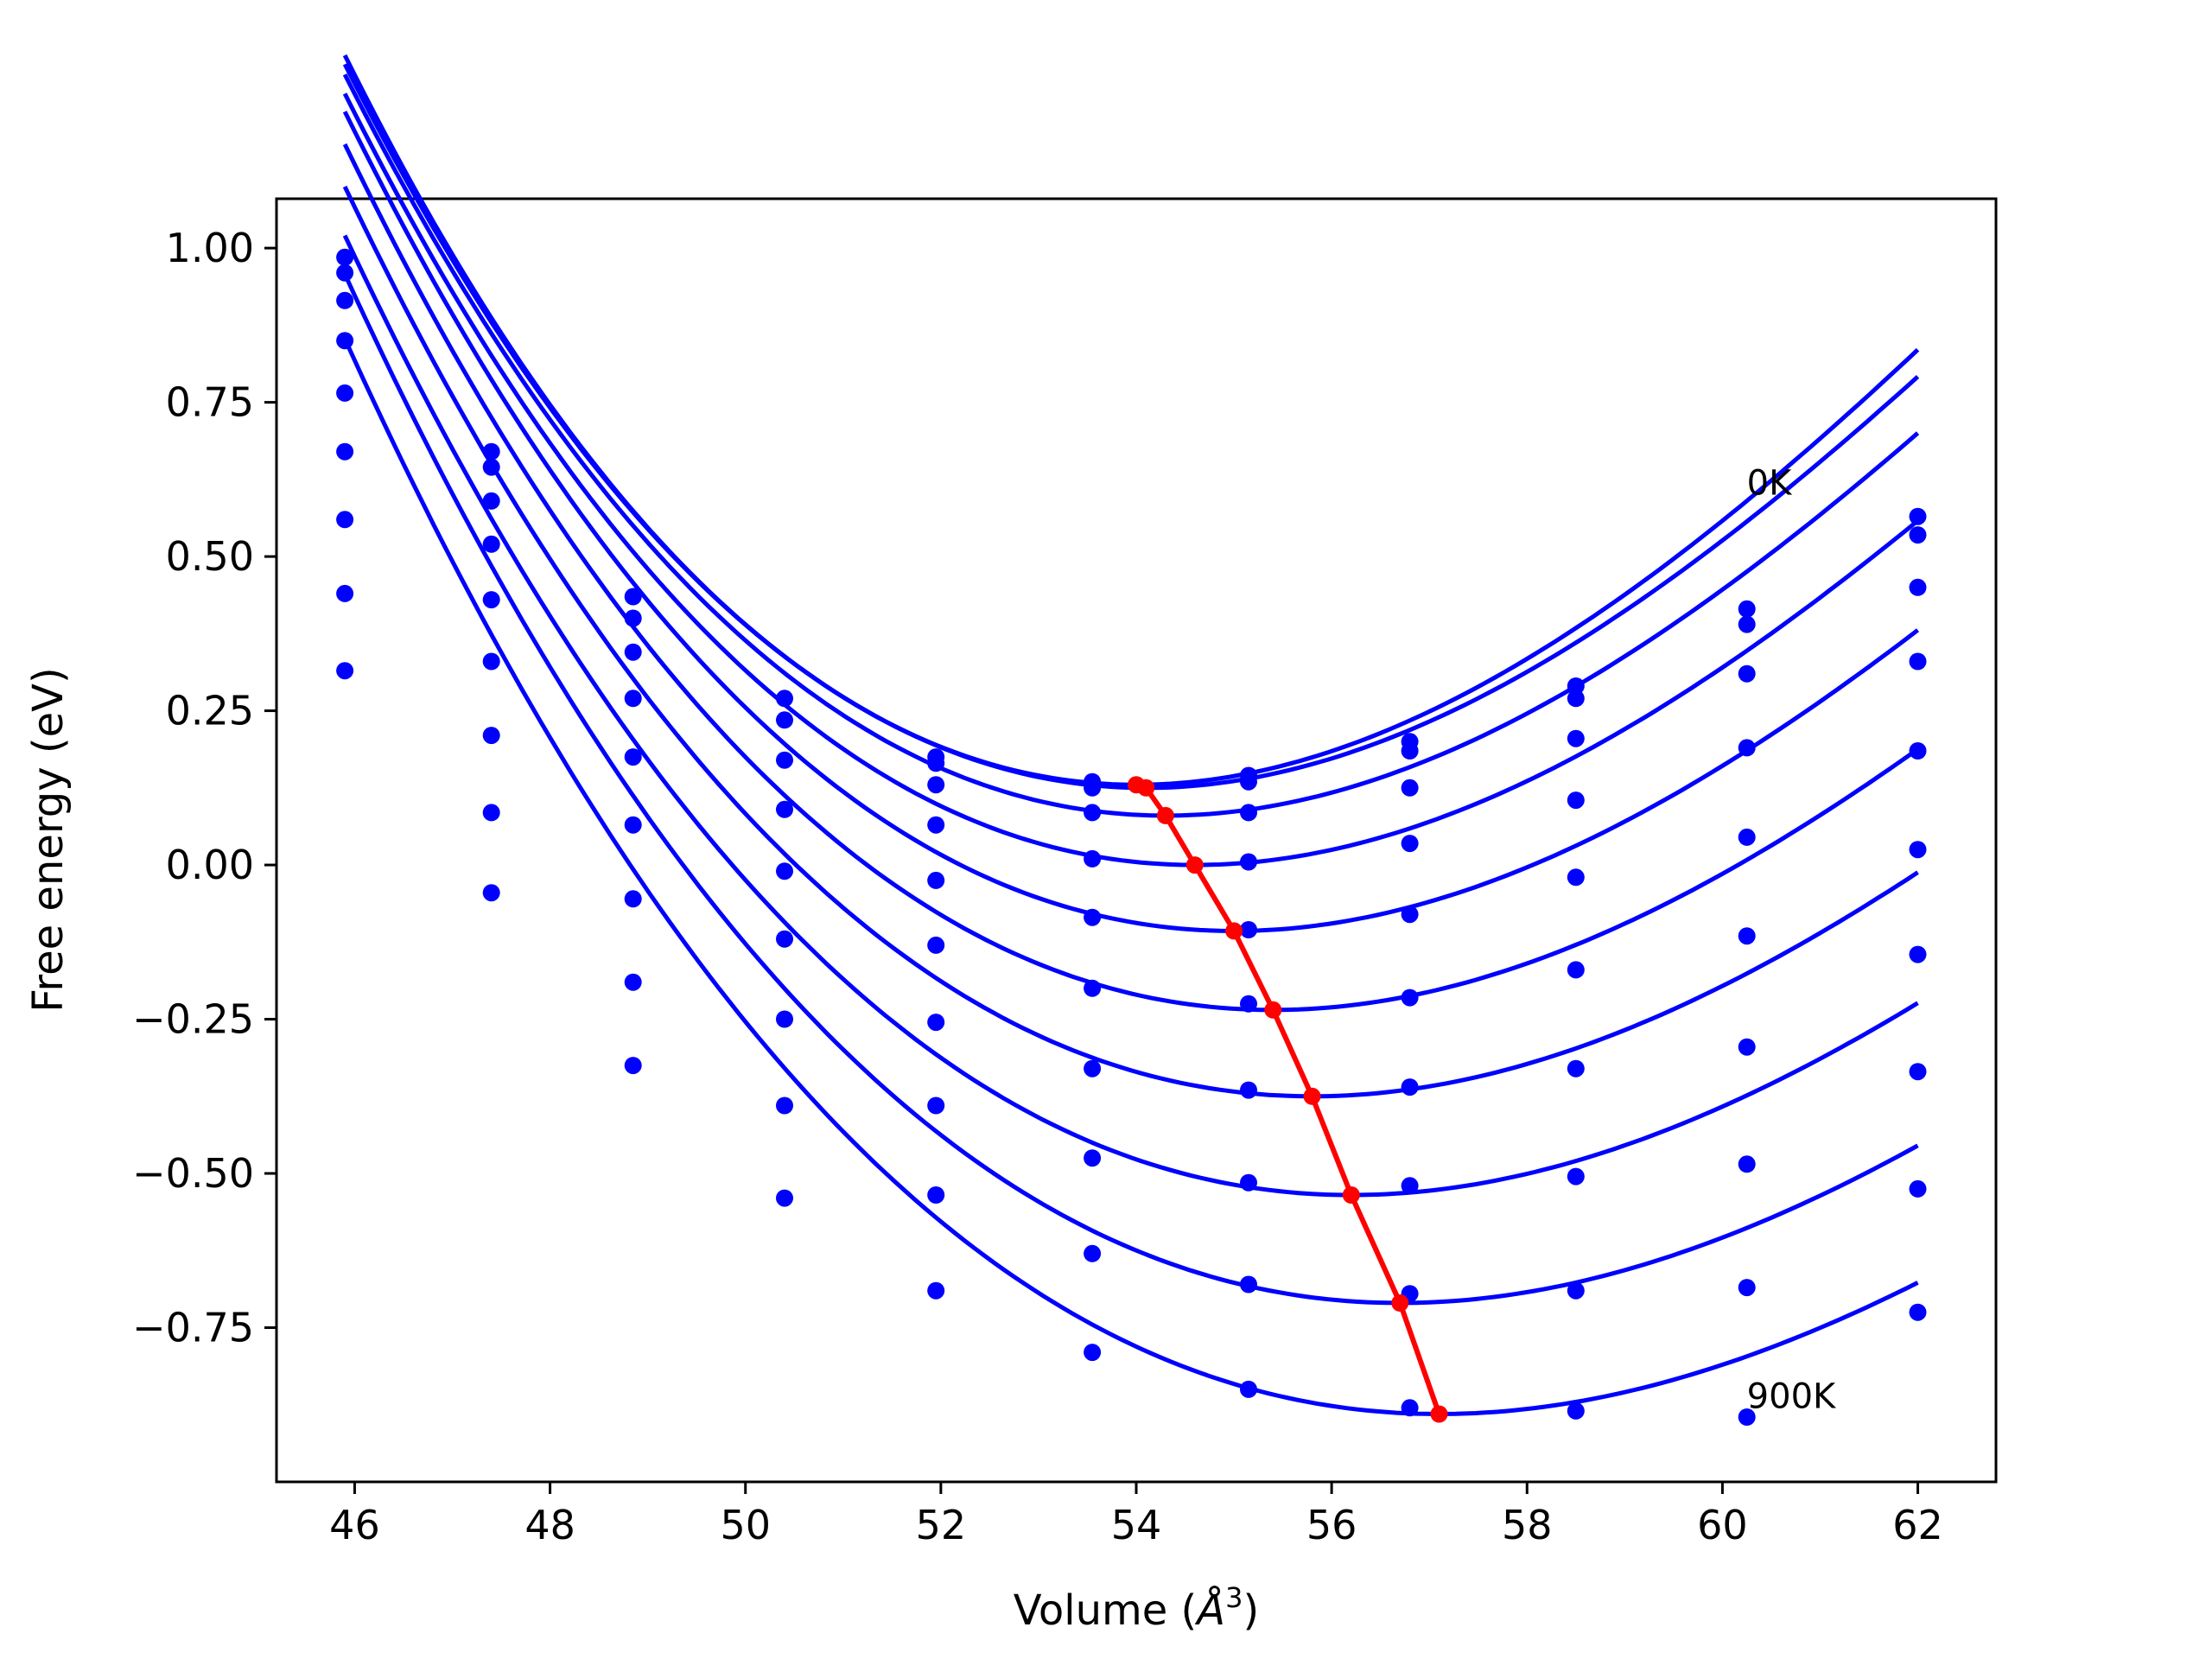 Image resolution: width=2212 pixels, height=1659 pixels. Describe the element at coordinates (193, 1173) in the screenshot. I see `y-tick-label: −0.50` at that location.